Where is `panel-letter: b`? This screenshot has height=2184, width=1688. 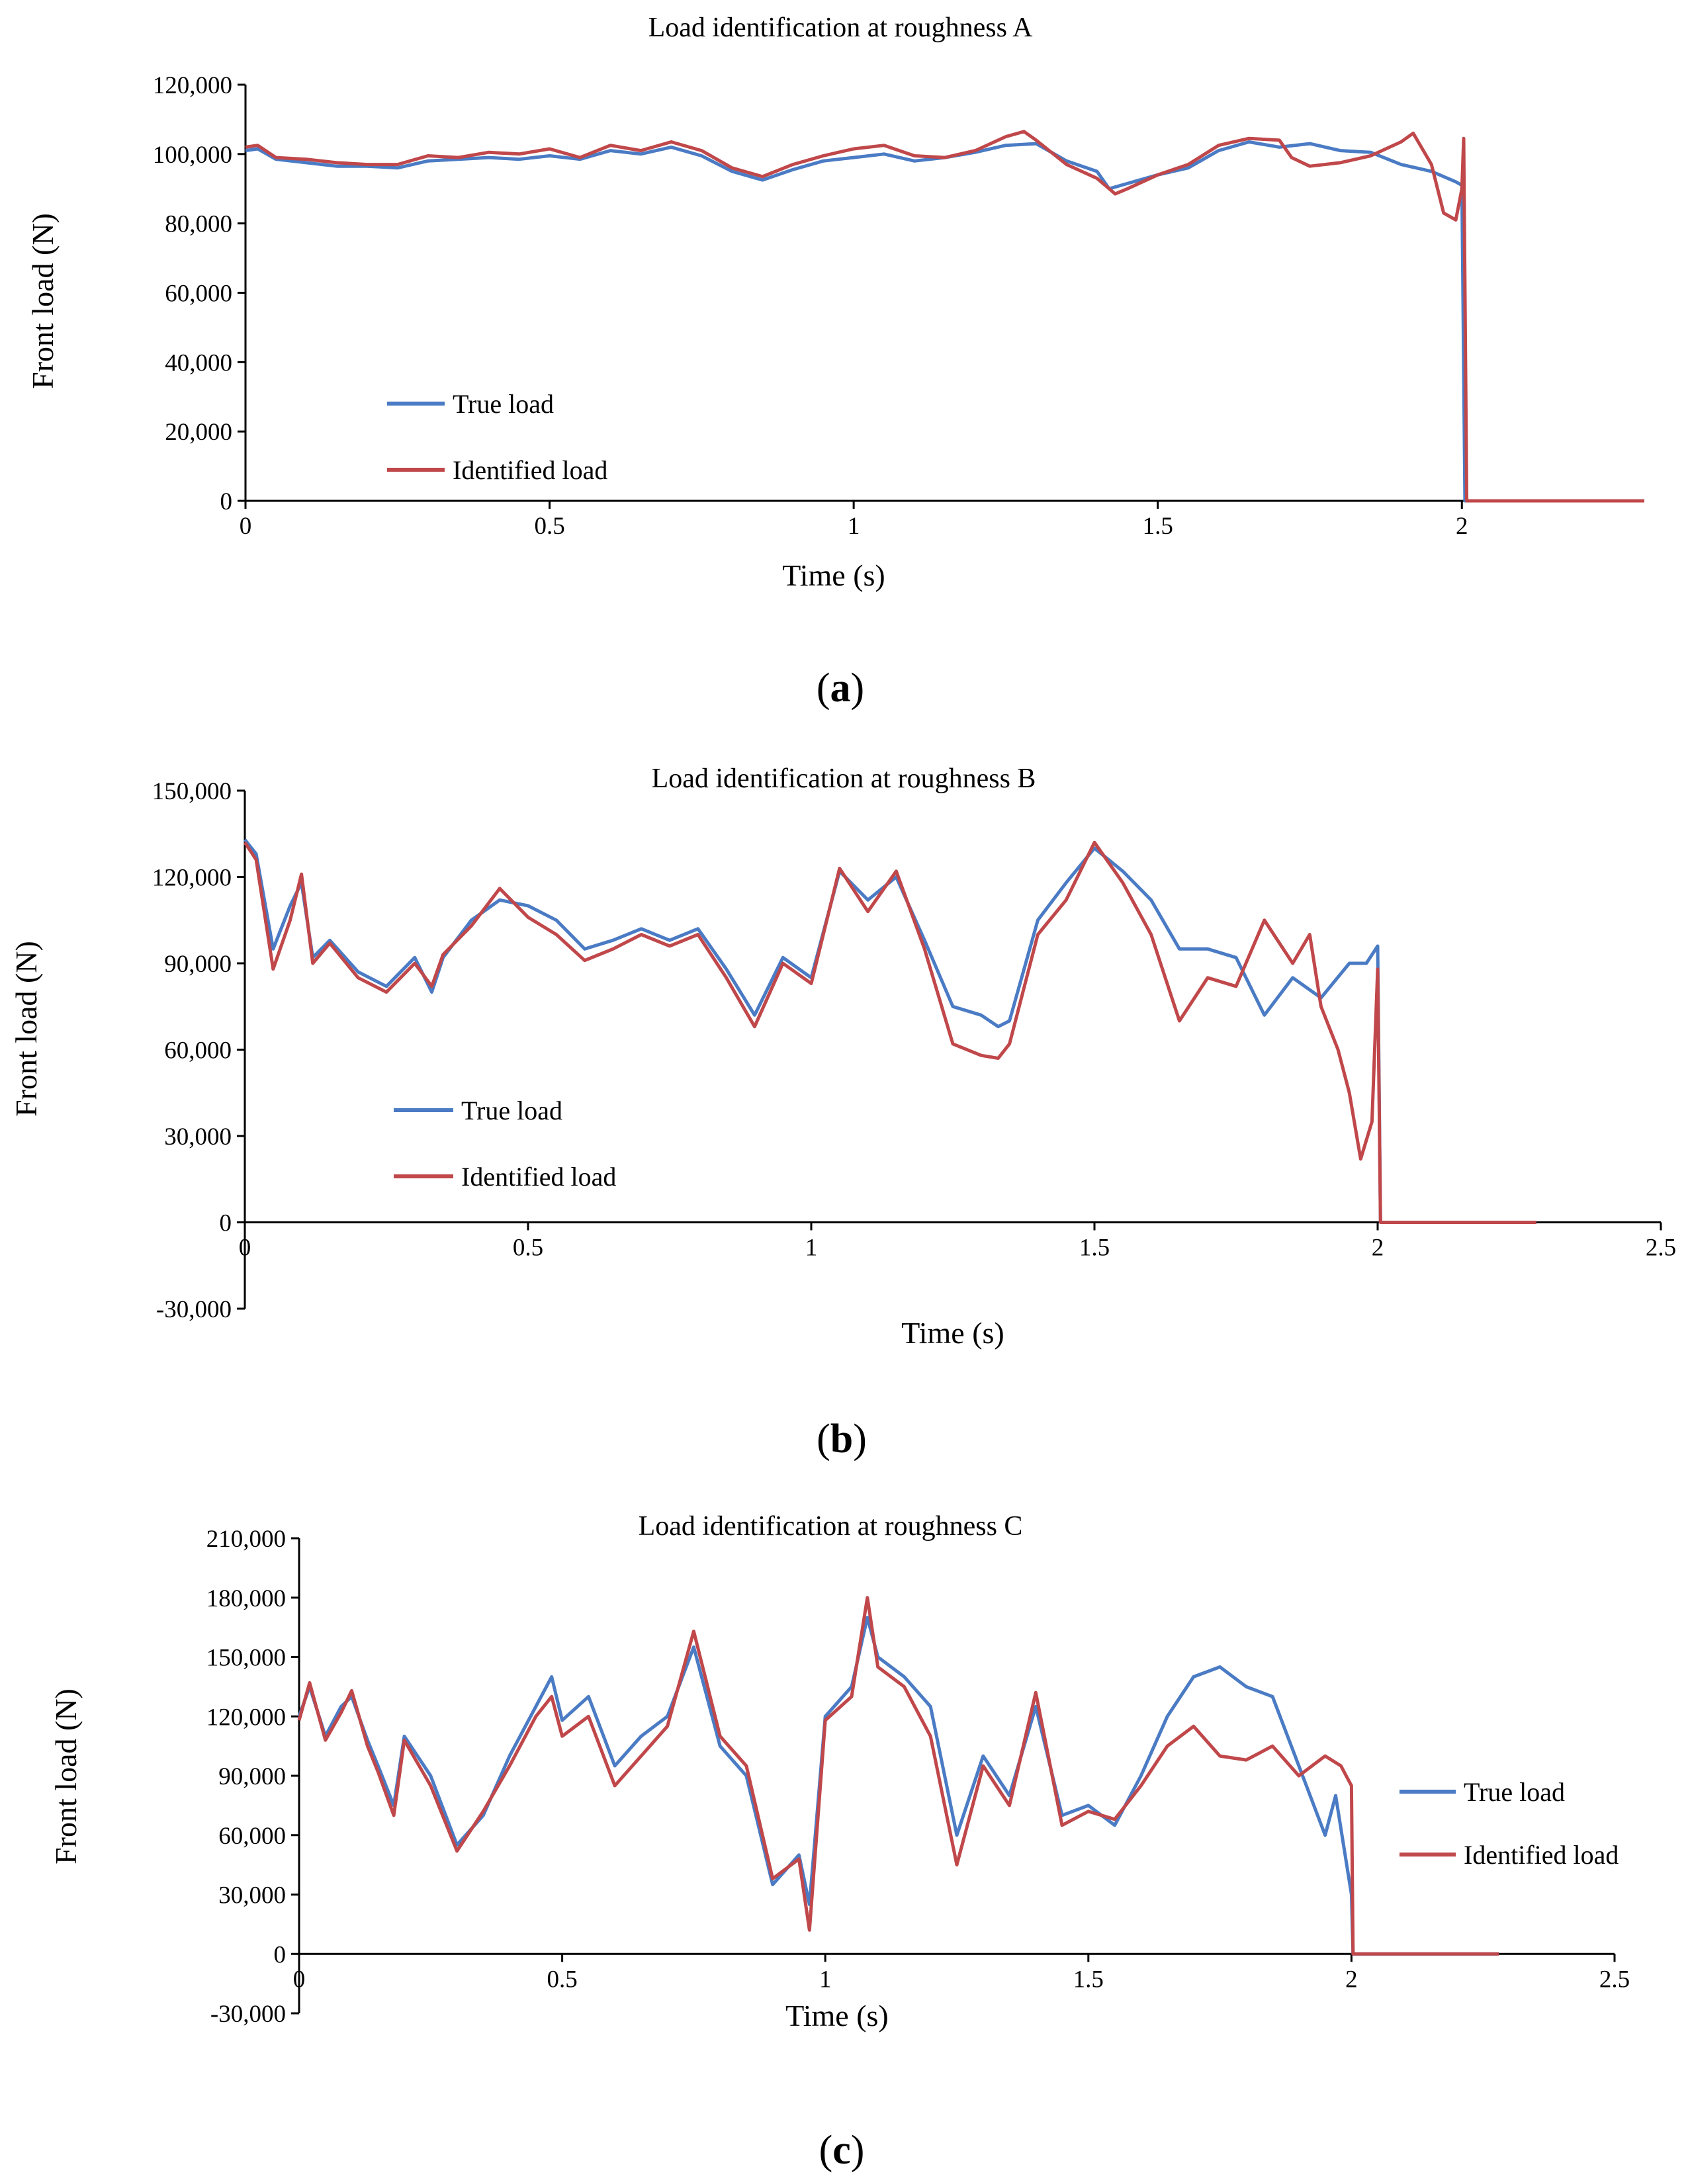 panel-letter: b is located at coordinates (841, 1439).